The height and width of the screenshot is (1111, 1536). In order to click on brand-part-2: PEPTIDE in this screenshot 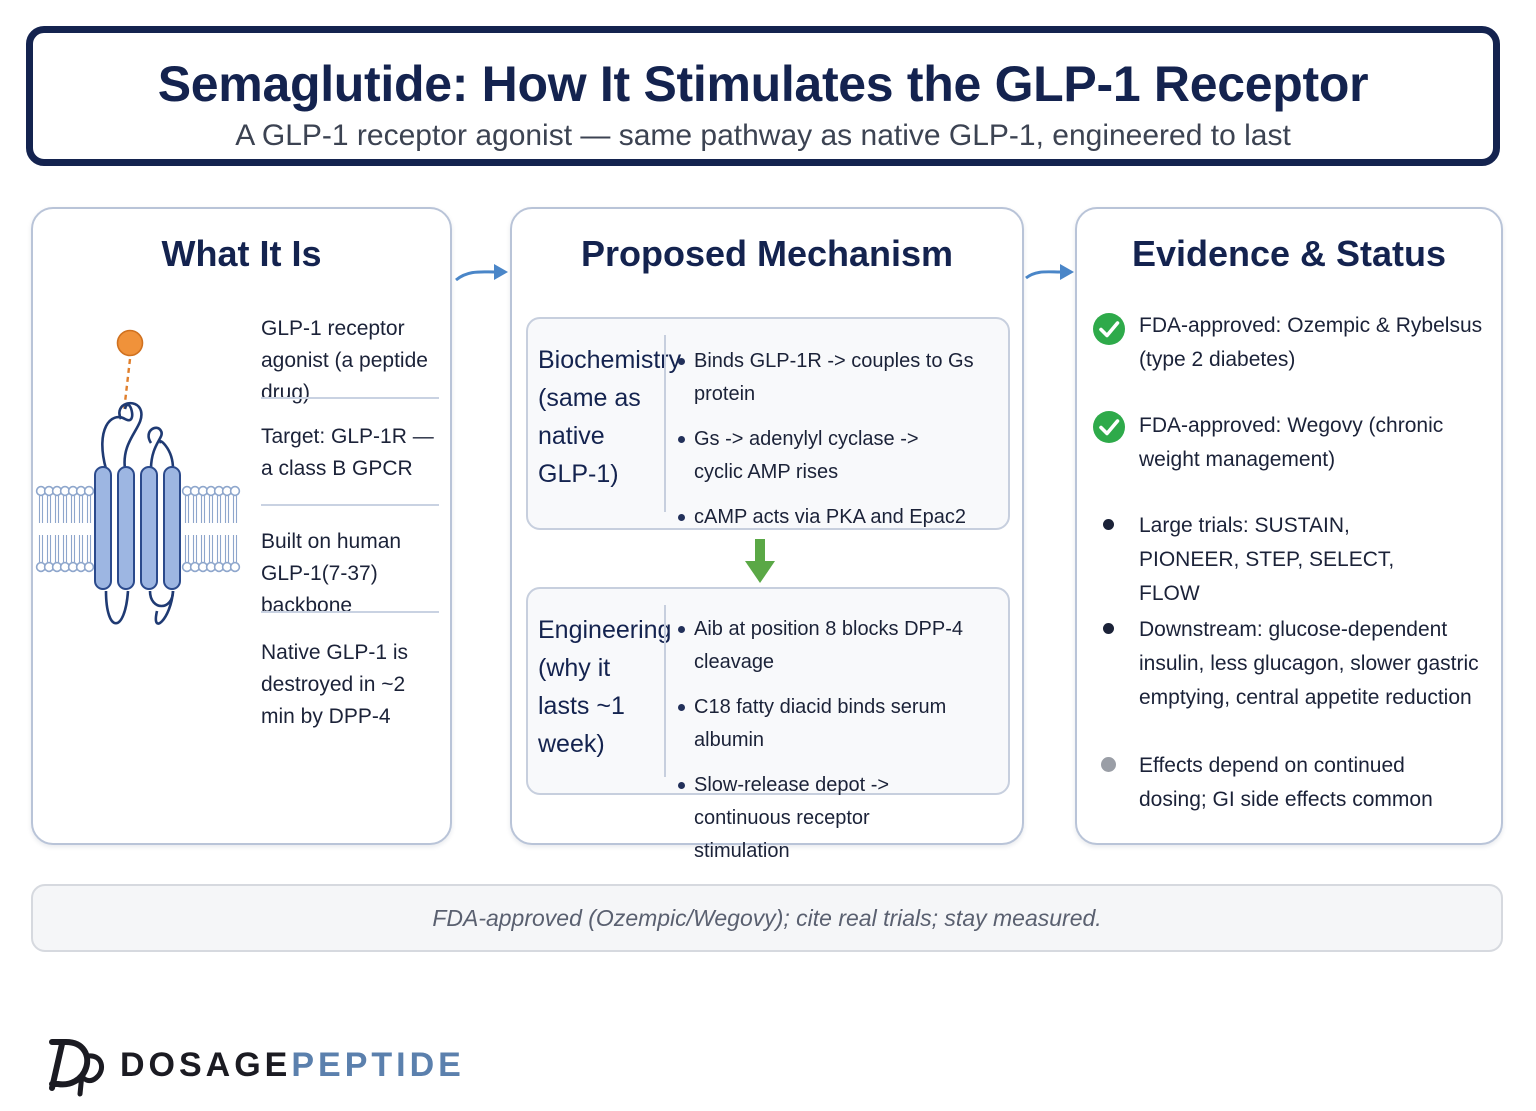, I will do `click(378, 1065)`.